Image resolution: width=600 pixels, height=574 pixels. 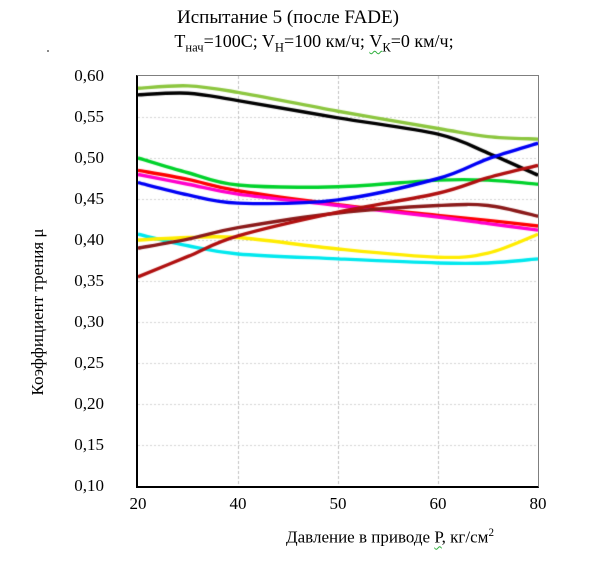 What do you see at coordinates (180, 41) in the screenshot?
I see `t-initial-base: Т` at bounding box center [180, 41].